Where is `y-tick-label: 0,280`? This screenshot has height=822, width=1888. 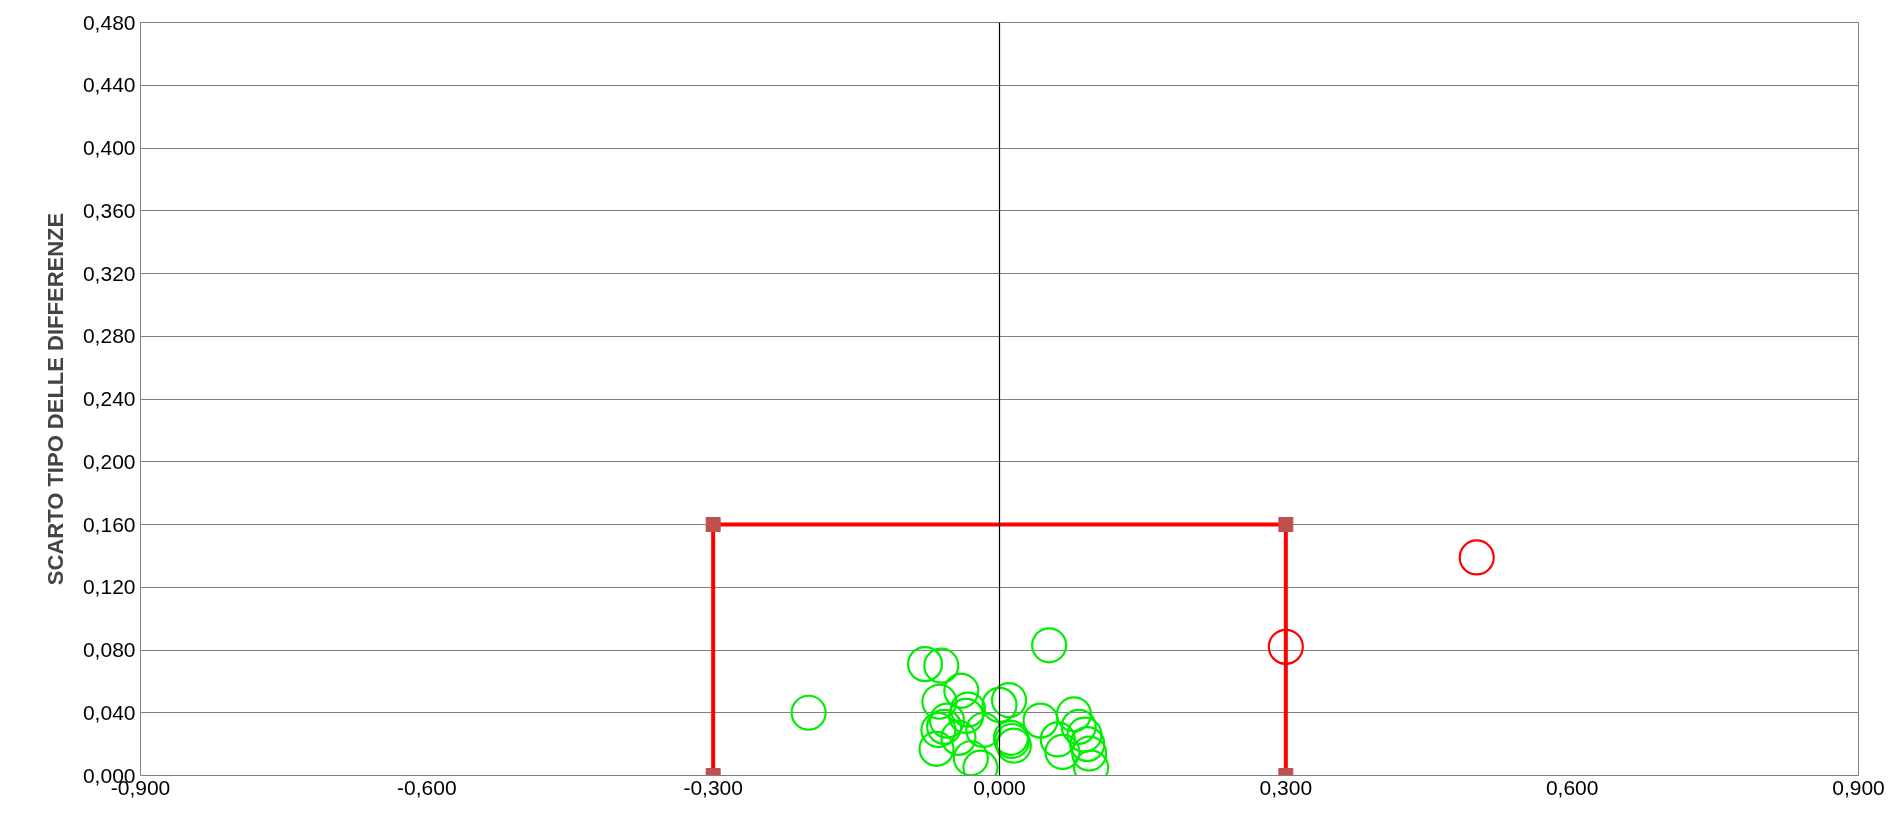
y-tick-label: 0,280 is located at coordinates (109, 336).